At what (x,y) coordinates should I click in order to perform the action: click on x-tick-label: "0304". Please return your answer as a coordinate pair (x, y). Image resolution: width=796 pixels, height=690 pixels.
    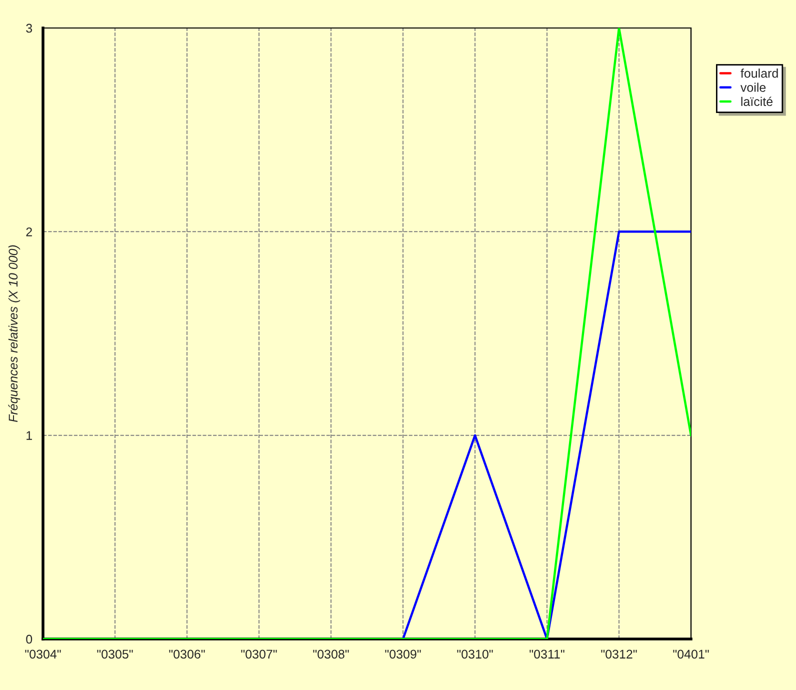
    Looking at the image, I should click on (43, 654).